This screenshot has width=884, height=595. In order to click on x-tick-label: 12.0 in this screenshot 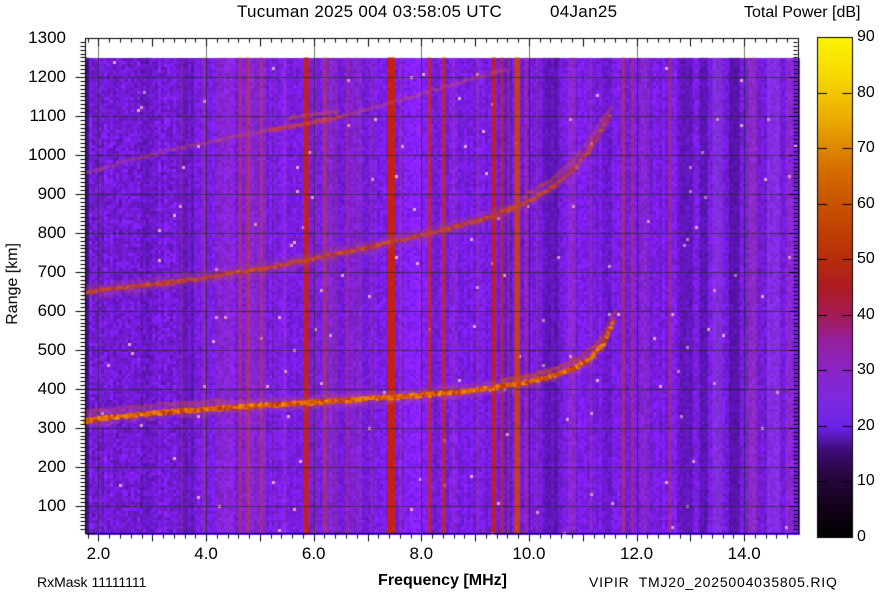, I will do `click(637, 553)`.